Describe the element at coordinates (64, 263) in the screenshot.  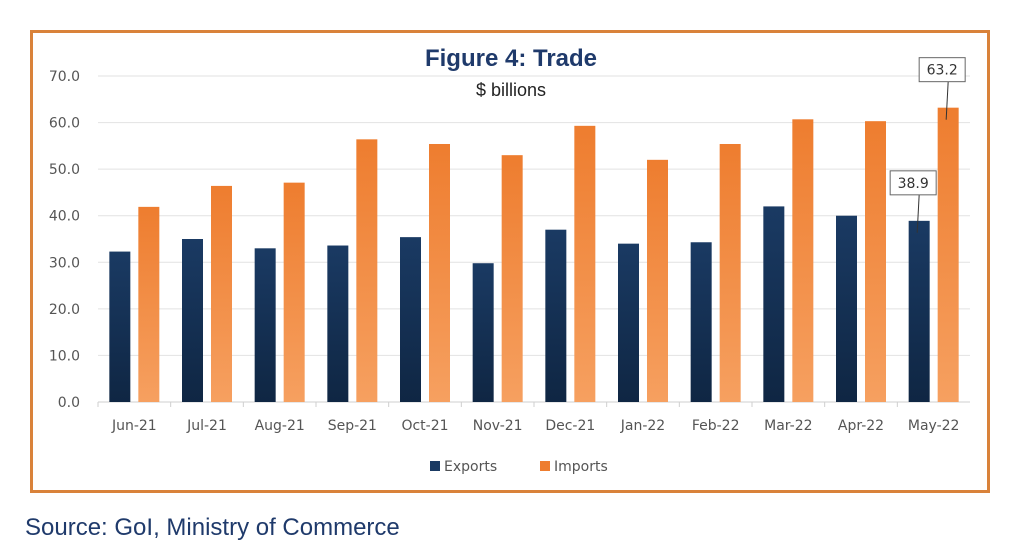
I see `y-tick-label: 30.0` at that location.